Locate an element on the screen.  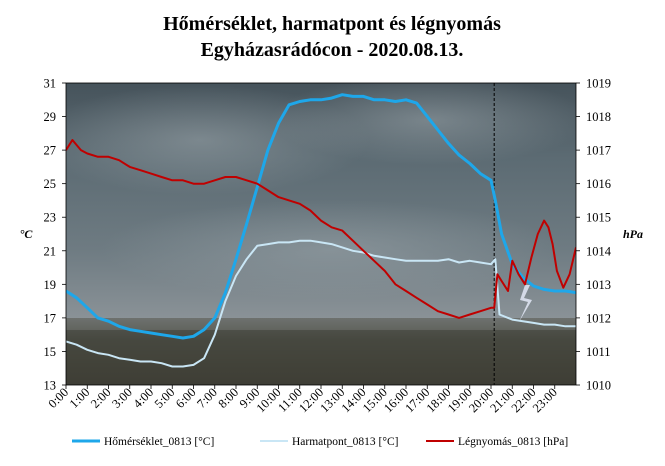
y-right-axis-label: hPa is located at coordinates (633, 234).